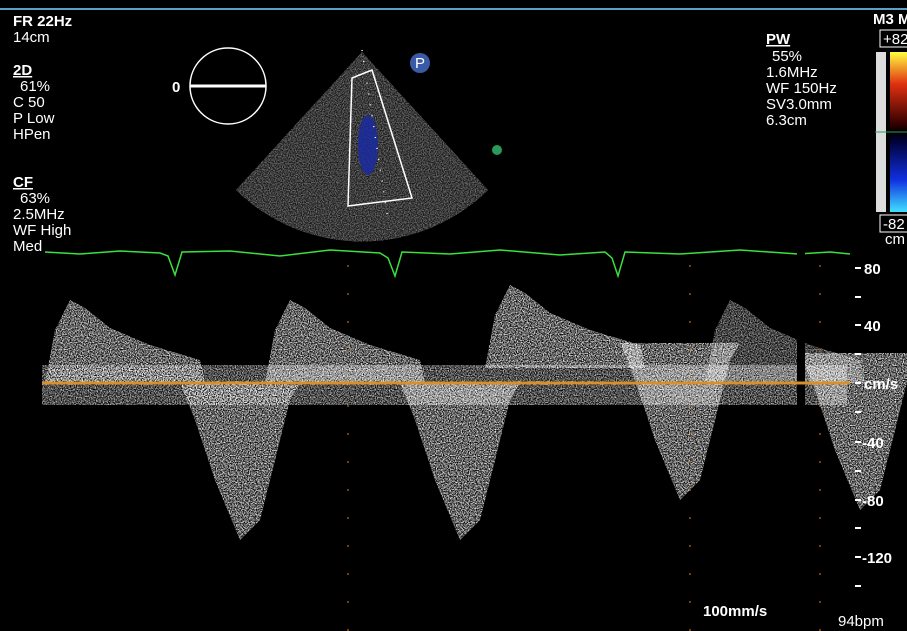 The width and height of the screenshot is (907, 631). Describe the element at coordinates (881, 384) in the screenshot. I see `scale-label: cm/s` at that location.